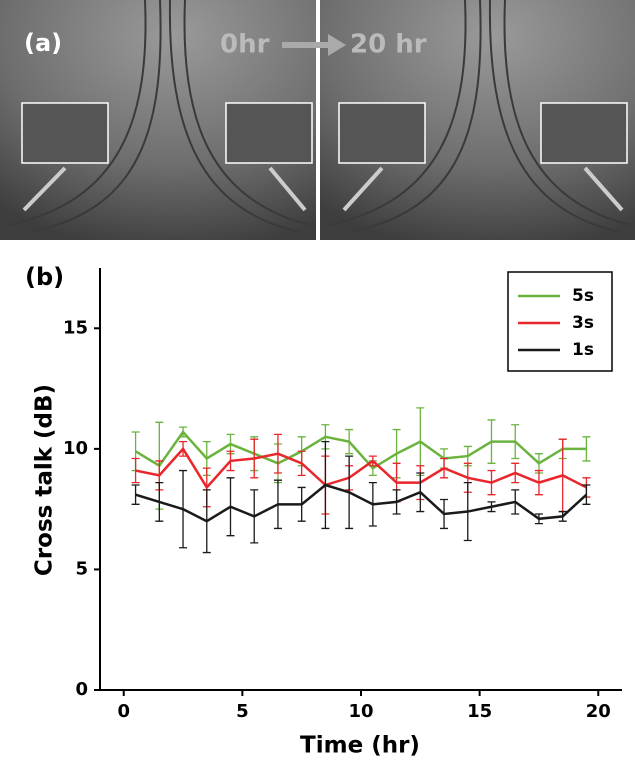 The width and height of the screenshot is (635, 762). I want to click on legend-label: 5s, so click(583, 296).